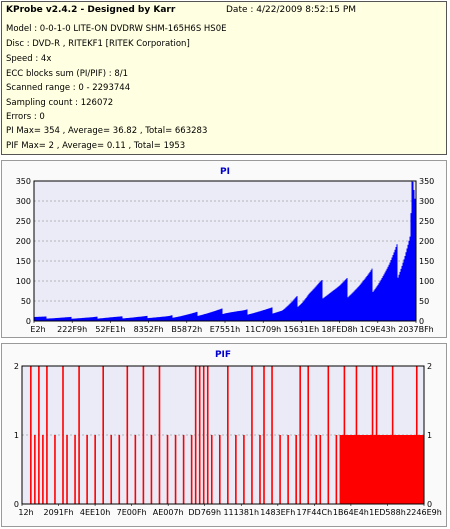  What do you see at coordinates (426, 241) in the screenshot?
I see `pi-ytick-right: 200` at bounding box center [426, 241].